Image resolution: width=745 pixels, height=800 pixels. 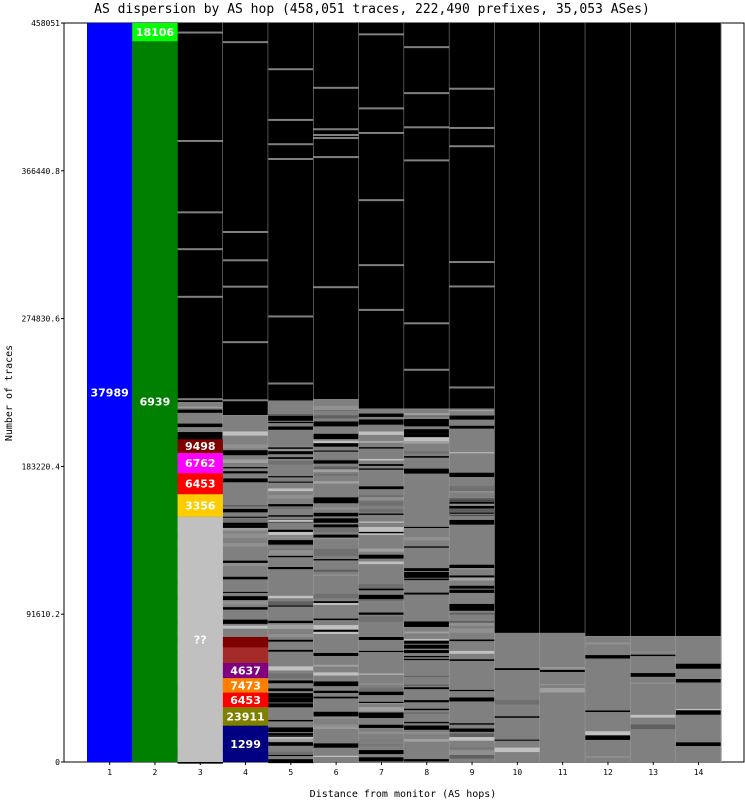 What do you see at coordinates (245, 670) in the screenshot?
I see `segment-label: 4637` at bounding box center [245, 670].